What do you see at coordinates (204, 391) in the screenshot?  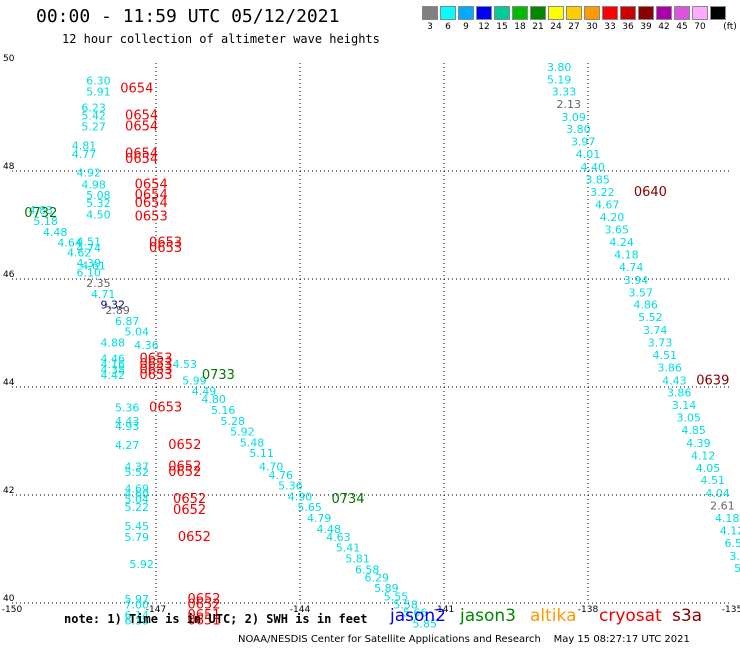 I see `wave-height-value: 4.49` at bounding box center [204, 391].